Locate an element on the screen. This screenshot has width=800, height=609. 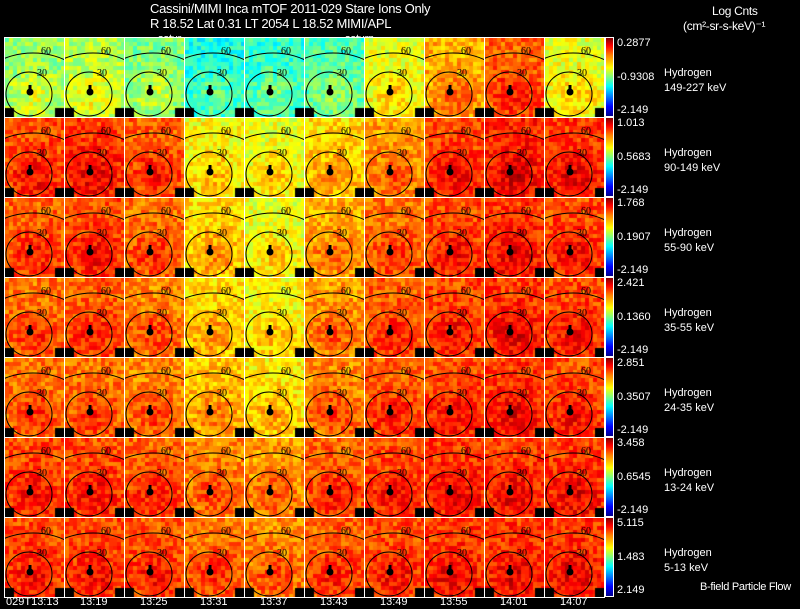
species-label: Hydrogen is located at coordinates (688, 313).